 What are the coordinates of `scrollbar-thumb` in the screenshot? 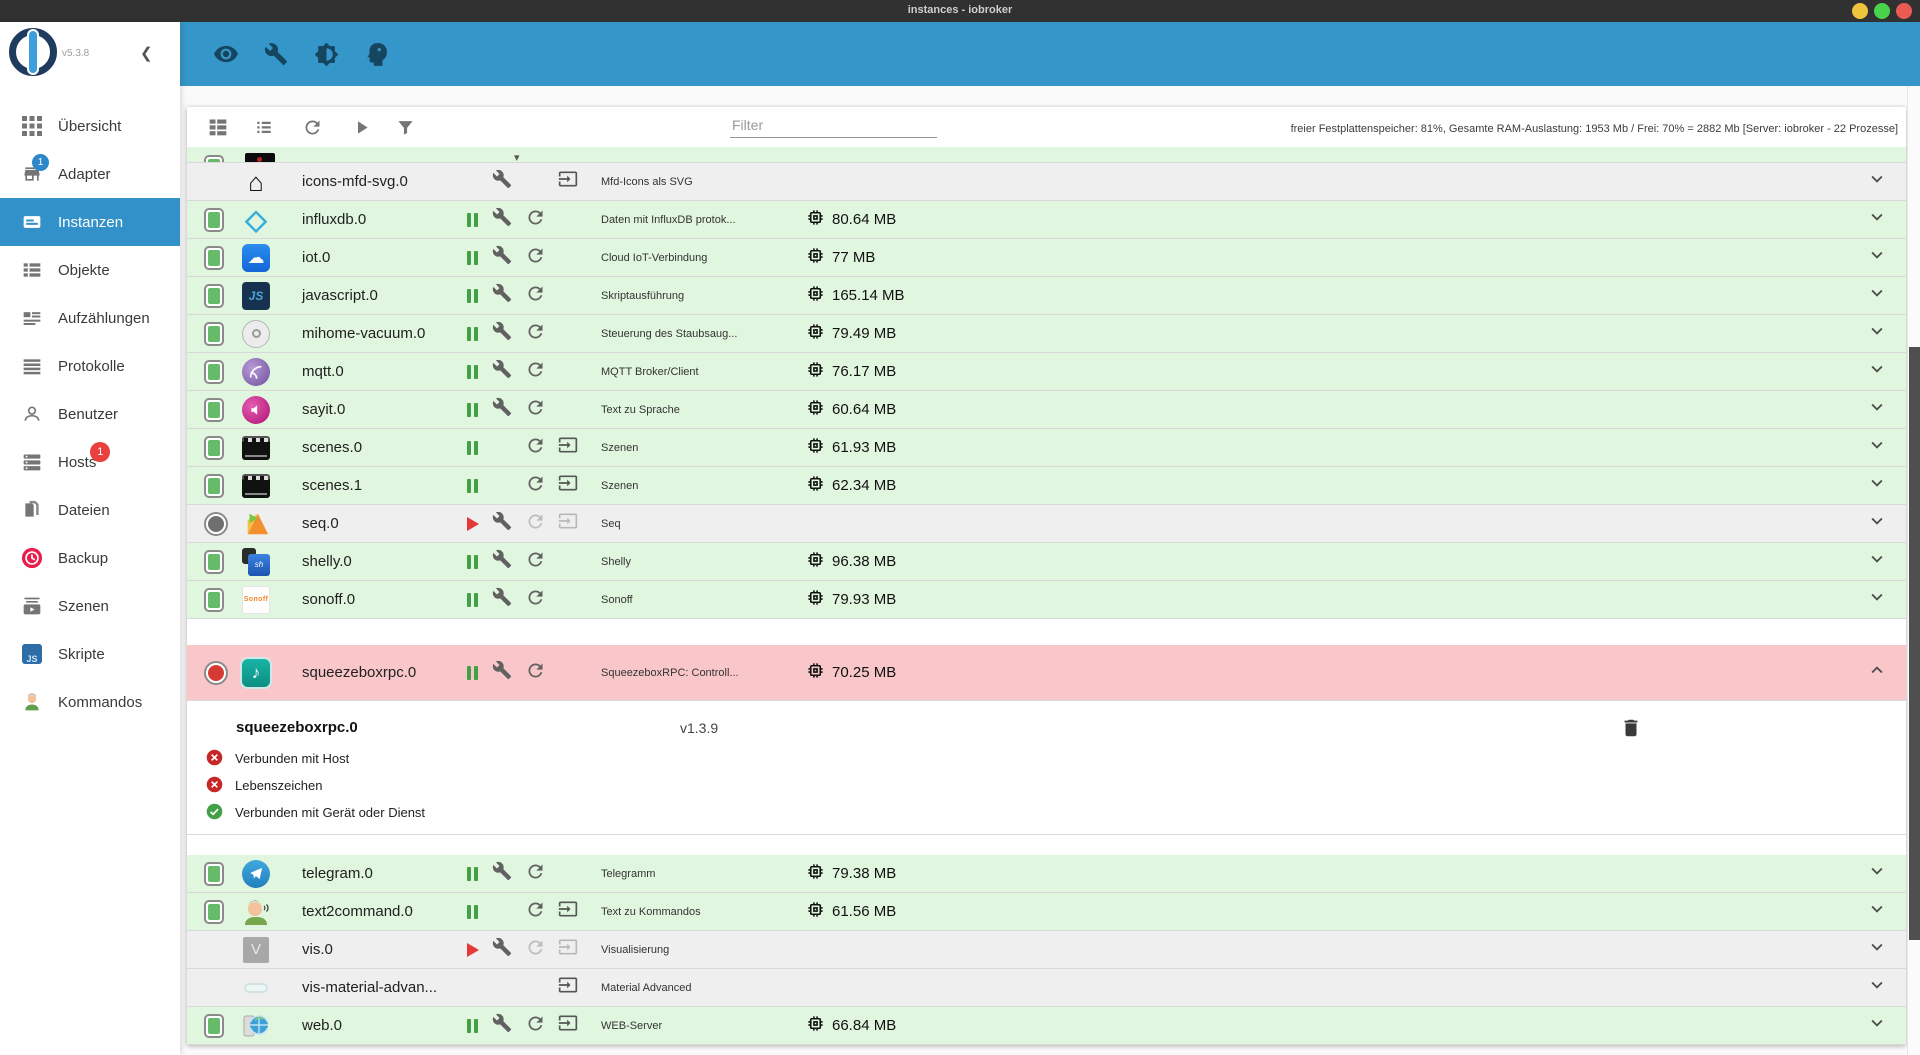 It's located at (1914, 643).